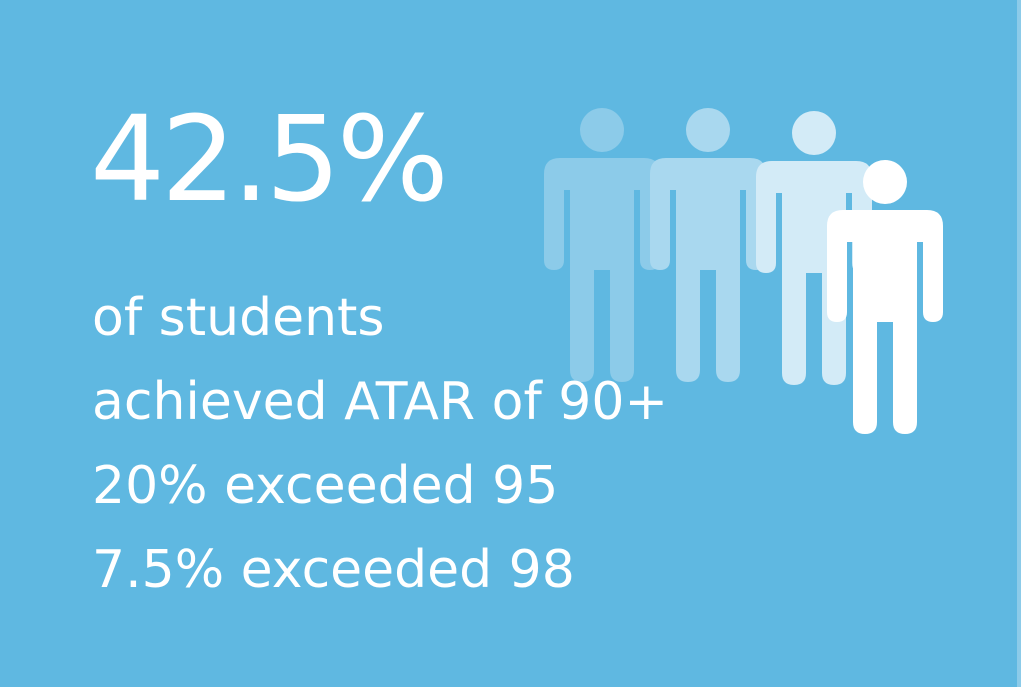  I want to click on text-line: 20% exceeded 95, so click(325, 486).